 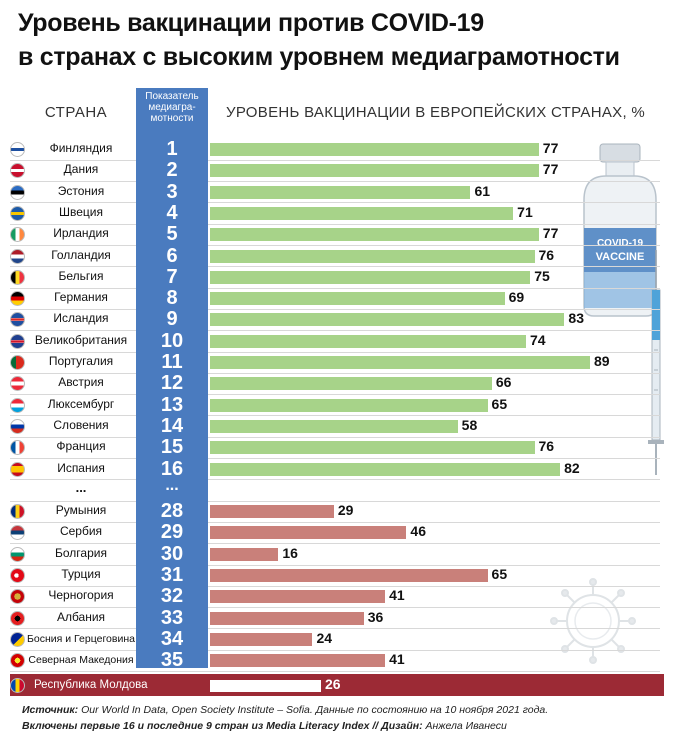 I want to click on table-row: Голландия 6 76, so click(x=337, y=255).